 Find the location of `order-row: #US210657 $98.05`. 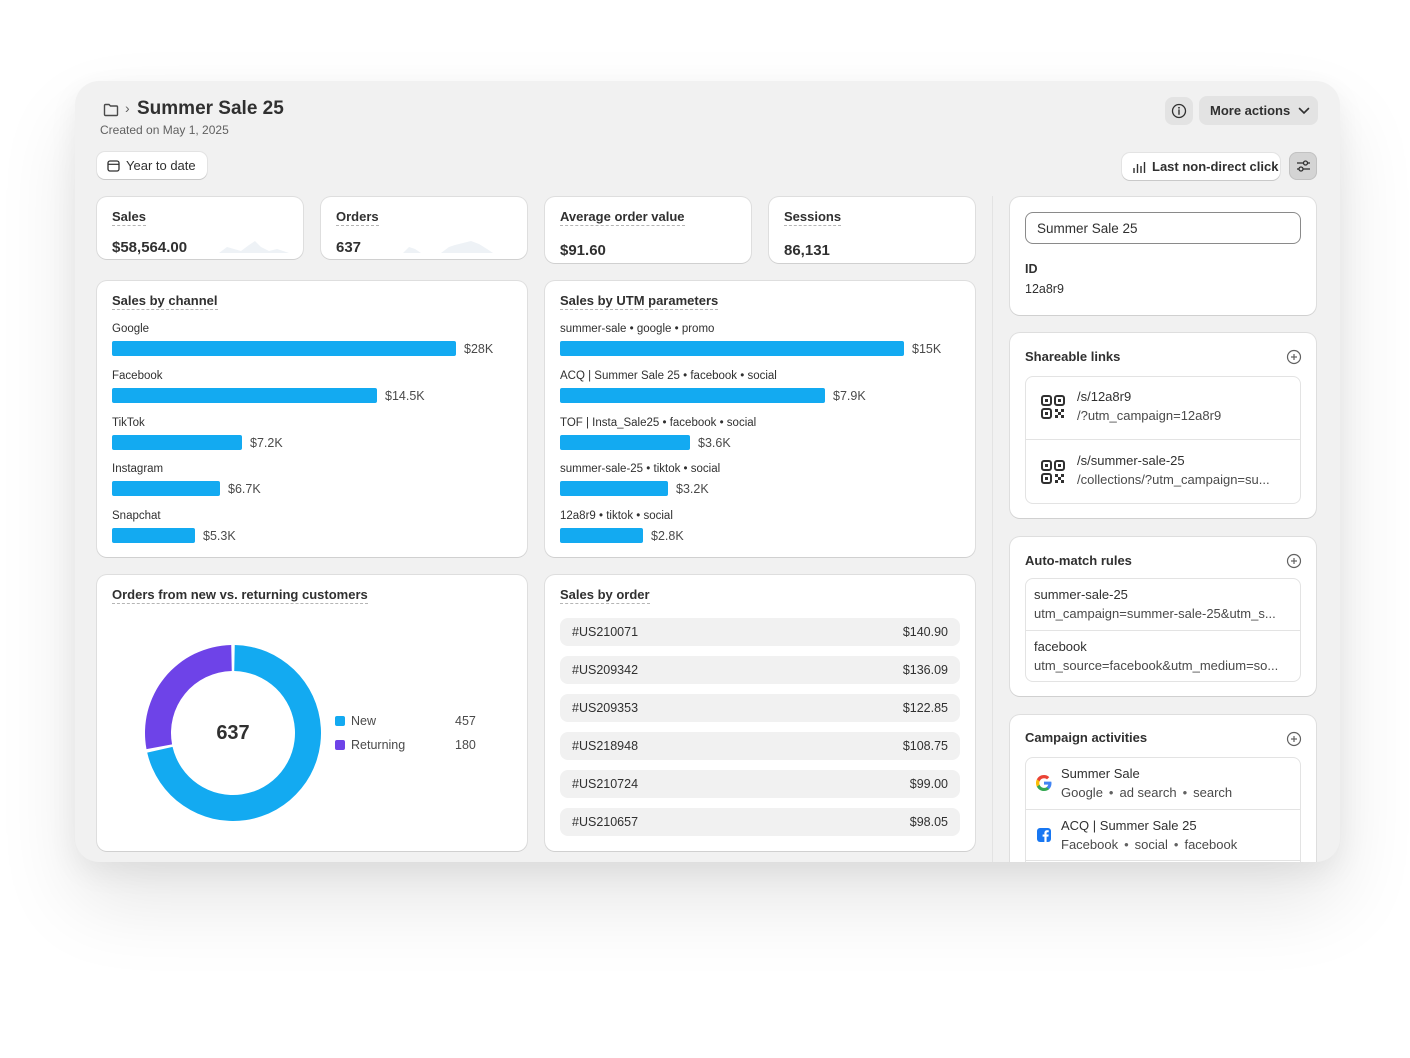

order-row: #US210657 $98.05 is located at coordinates (760, 822).